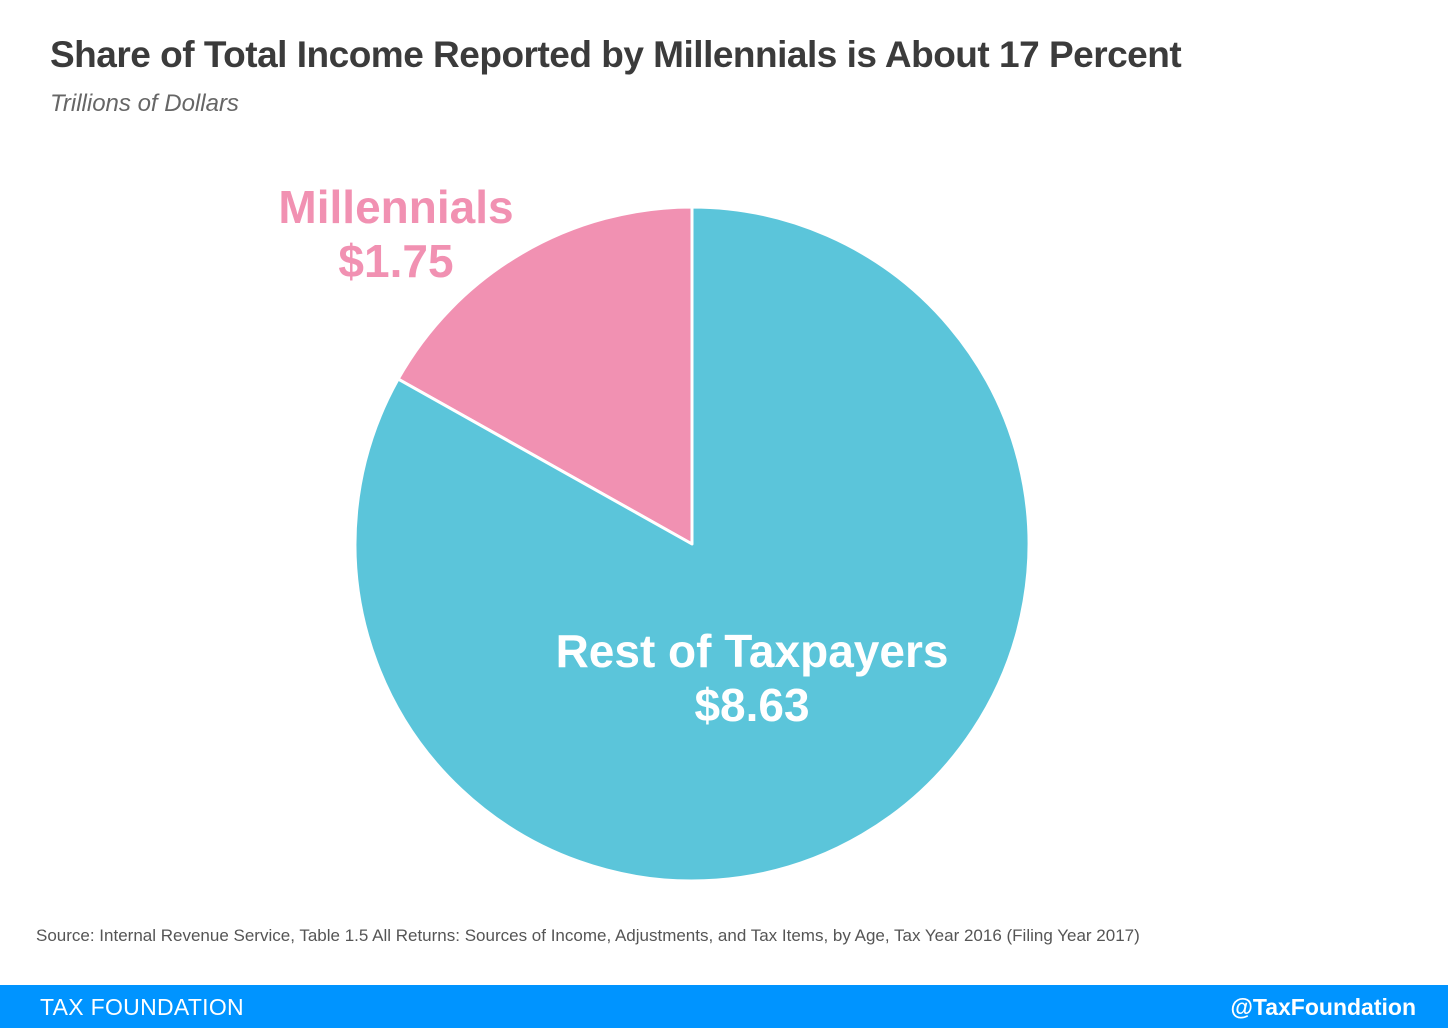 The height and width of the screenshot is (1028, 1448). What do you see at coordinates (752, 705) in the screenshot?
I see `slice-label-value: $8.63` at bounding box center [752, 705].